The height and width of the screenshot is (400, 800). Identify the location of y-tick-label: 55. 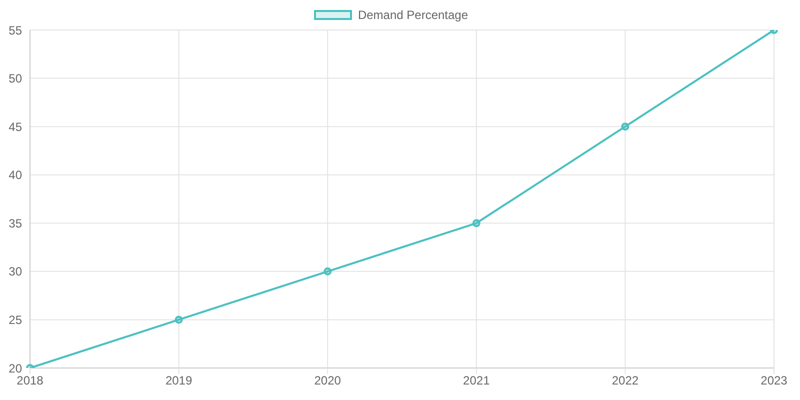
(15, 30).